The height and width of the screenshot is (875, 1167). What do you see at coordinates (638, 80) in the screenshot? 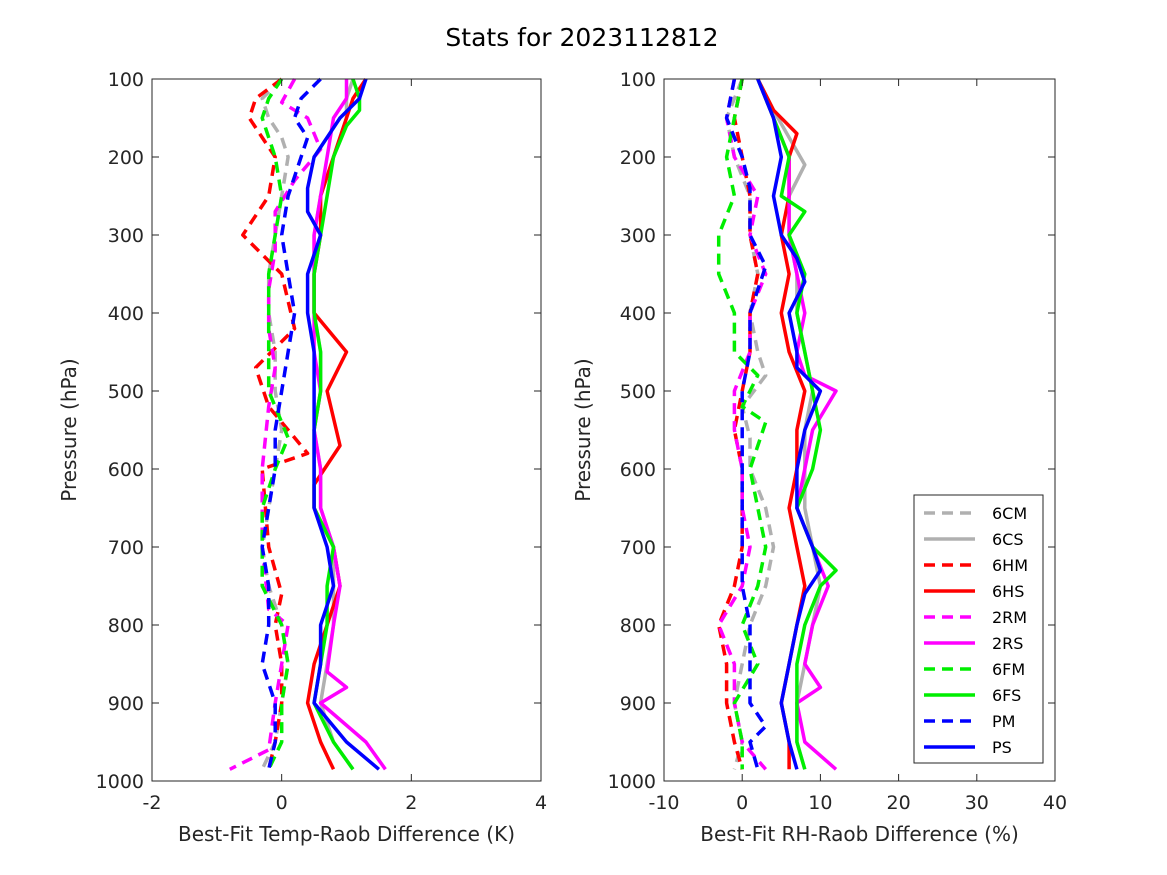
I see `humidity-y-tick-label: 100` at bounding box center [638, 80].